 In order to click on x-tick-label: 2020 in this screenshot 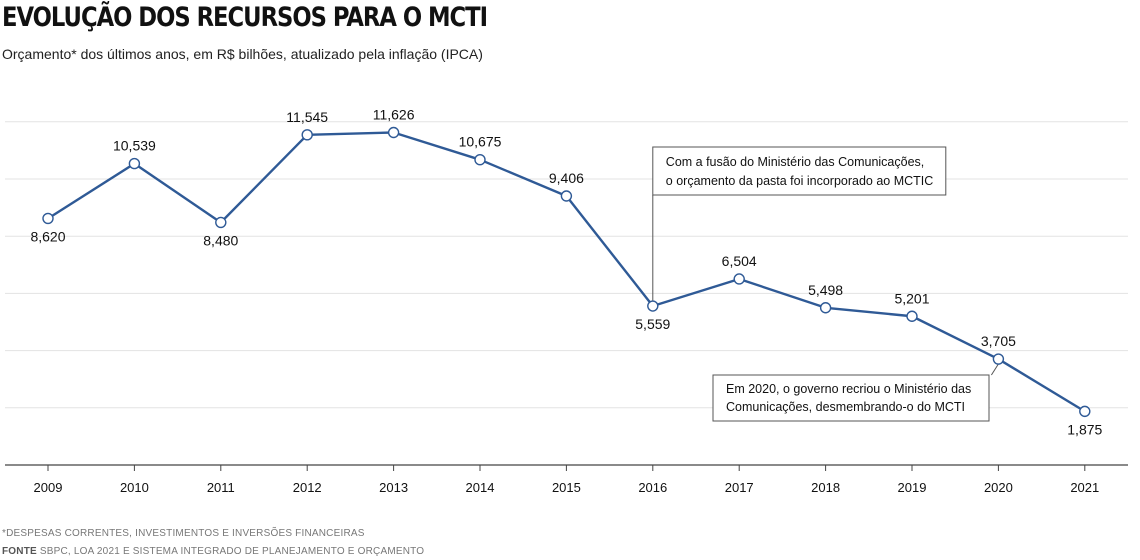, I will do `click(998, 487)`.